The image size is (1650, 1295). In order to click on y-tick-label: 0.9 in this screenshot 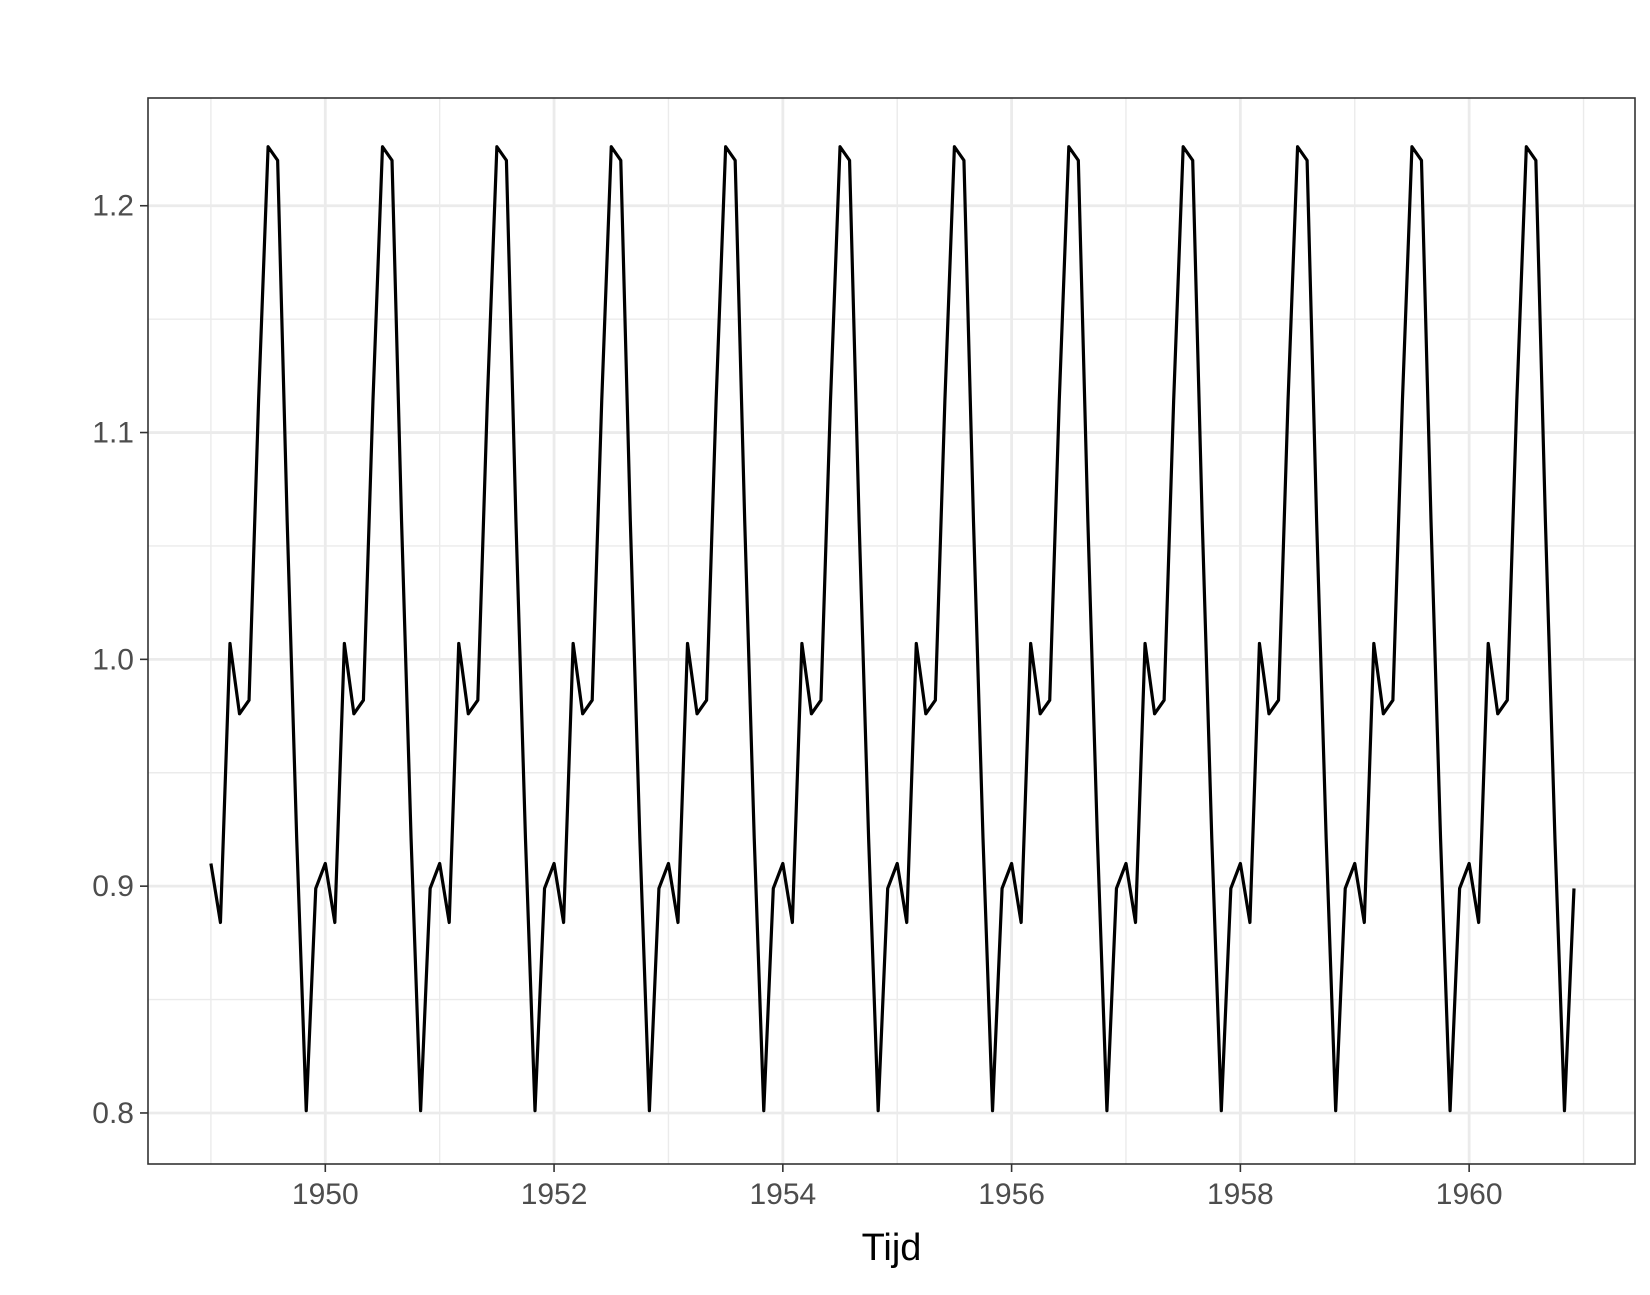, I will do `click(113, 886)`.